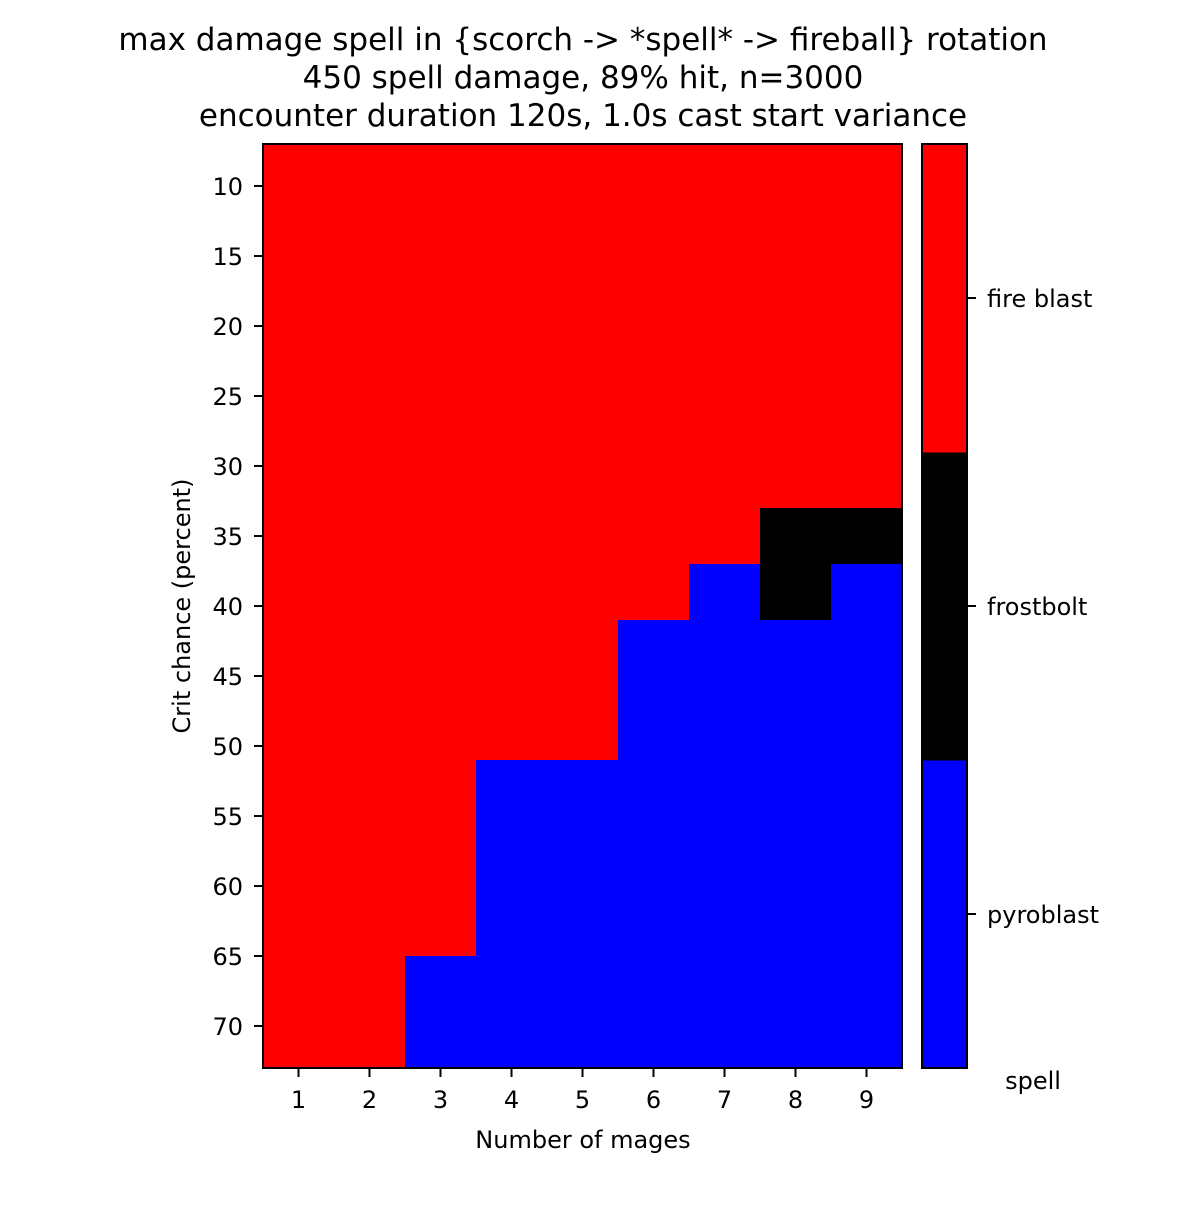  I want to click on x-tick-label: 6, so click(653, 1100).